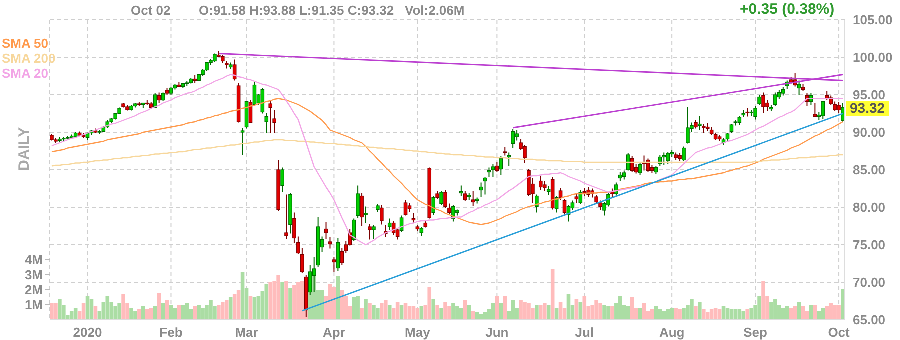 This screenshot has width=900, height=340. Describe the element at coordinates (33, 275) in the screenshot. I see `y2-tick-label: 3M` at that location.